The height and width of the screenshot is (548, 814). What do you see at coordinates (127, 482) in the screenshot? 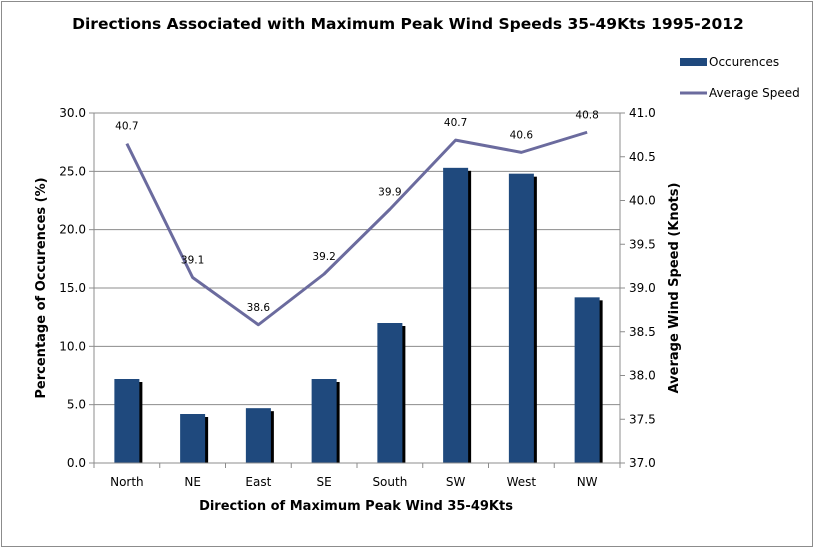
I see `x-tick-label: North` at bounding box center [127, 482].